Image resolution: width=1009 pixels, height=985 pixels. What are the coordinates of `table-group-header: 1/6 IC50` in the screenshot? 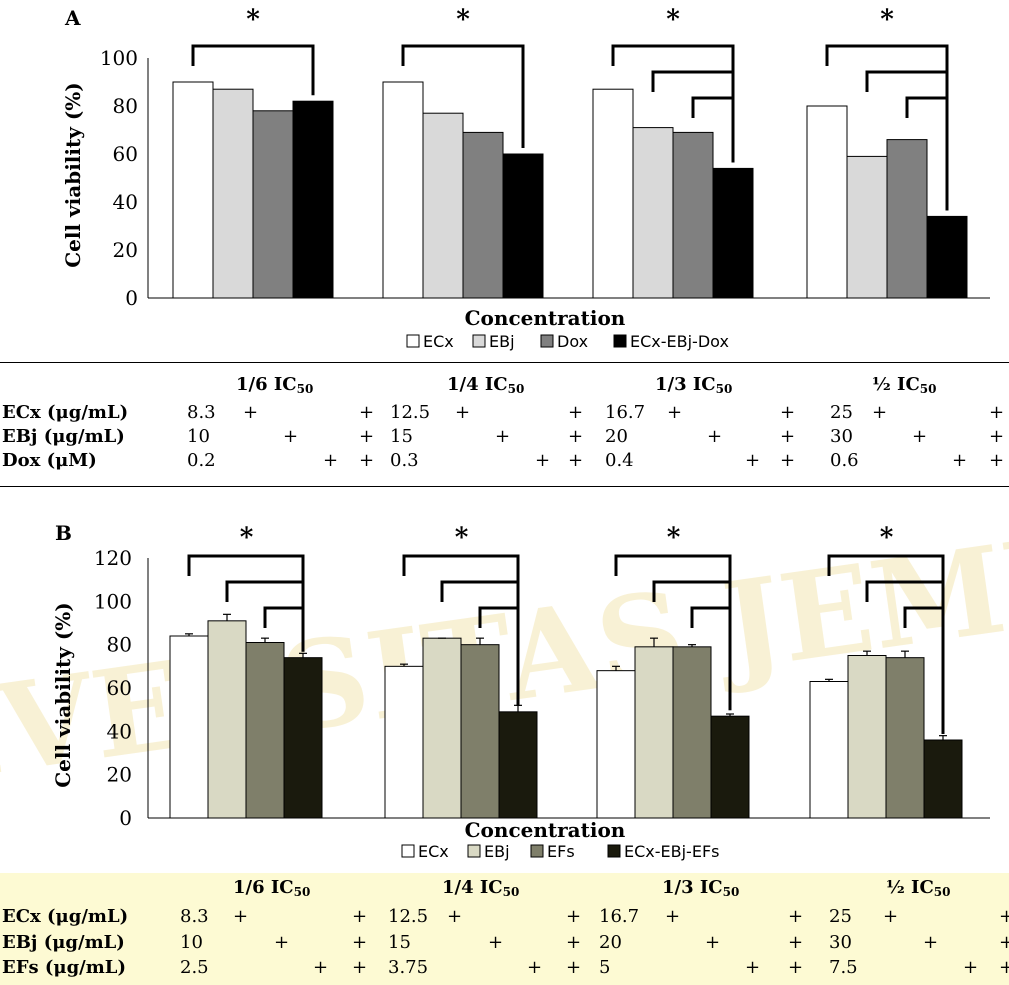 It's located at (275, 385).